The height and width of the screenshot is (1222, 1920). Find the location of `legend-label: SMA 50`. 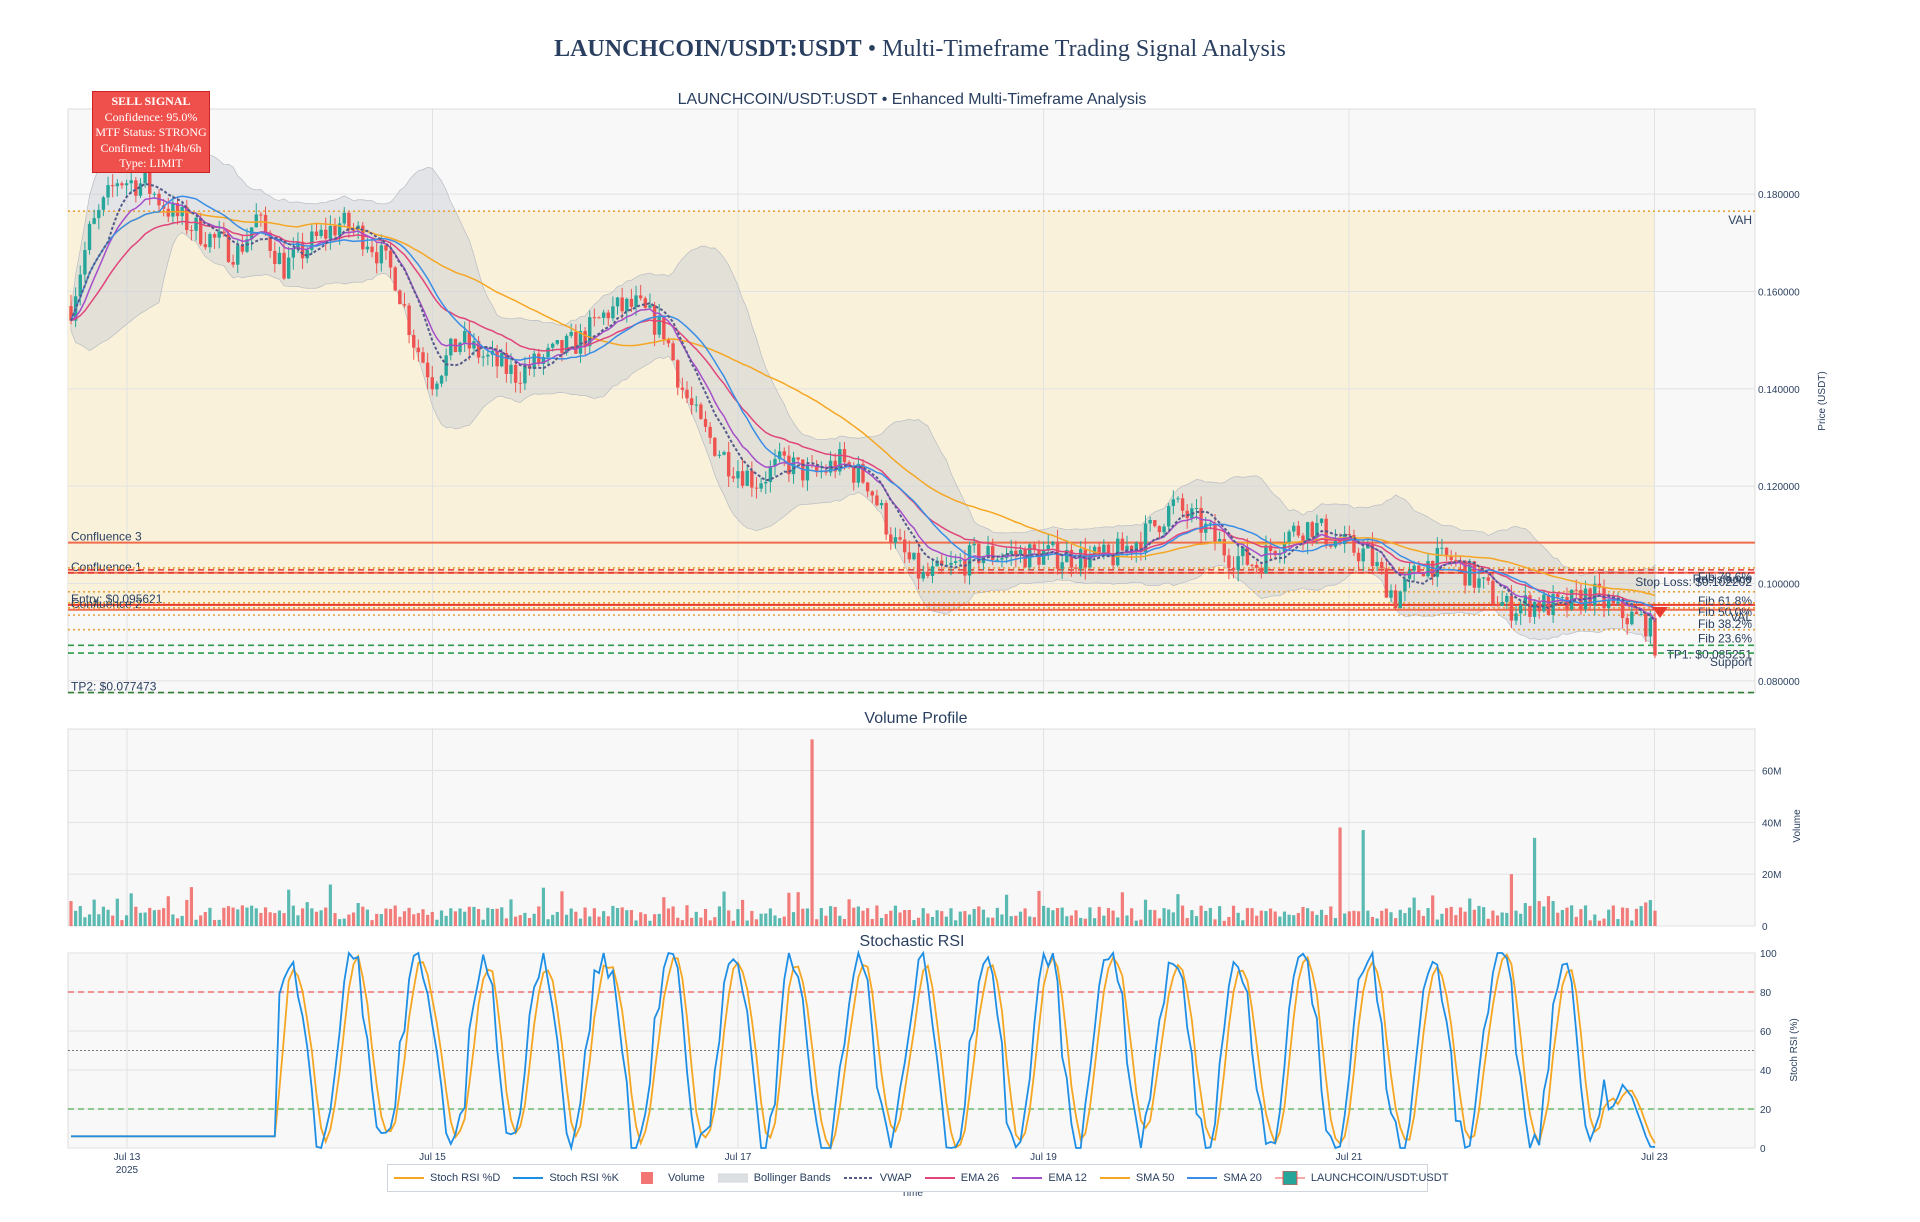

legend-label: SMA 50 is located at coordinates (1155, 1178).